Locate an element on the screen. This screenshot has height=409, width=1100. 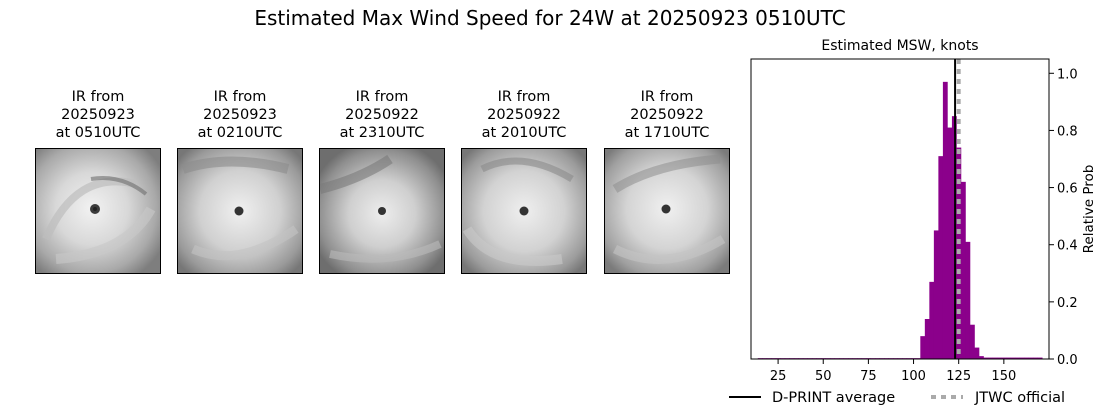
y-tick-label: 0.6 is located at coordinates (1067, 189).